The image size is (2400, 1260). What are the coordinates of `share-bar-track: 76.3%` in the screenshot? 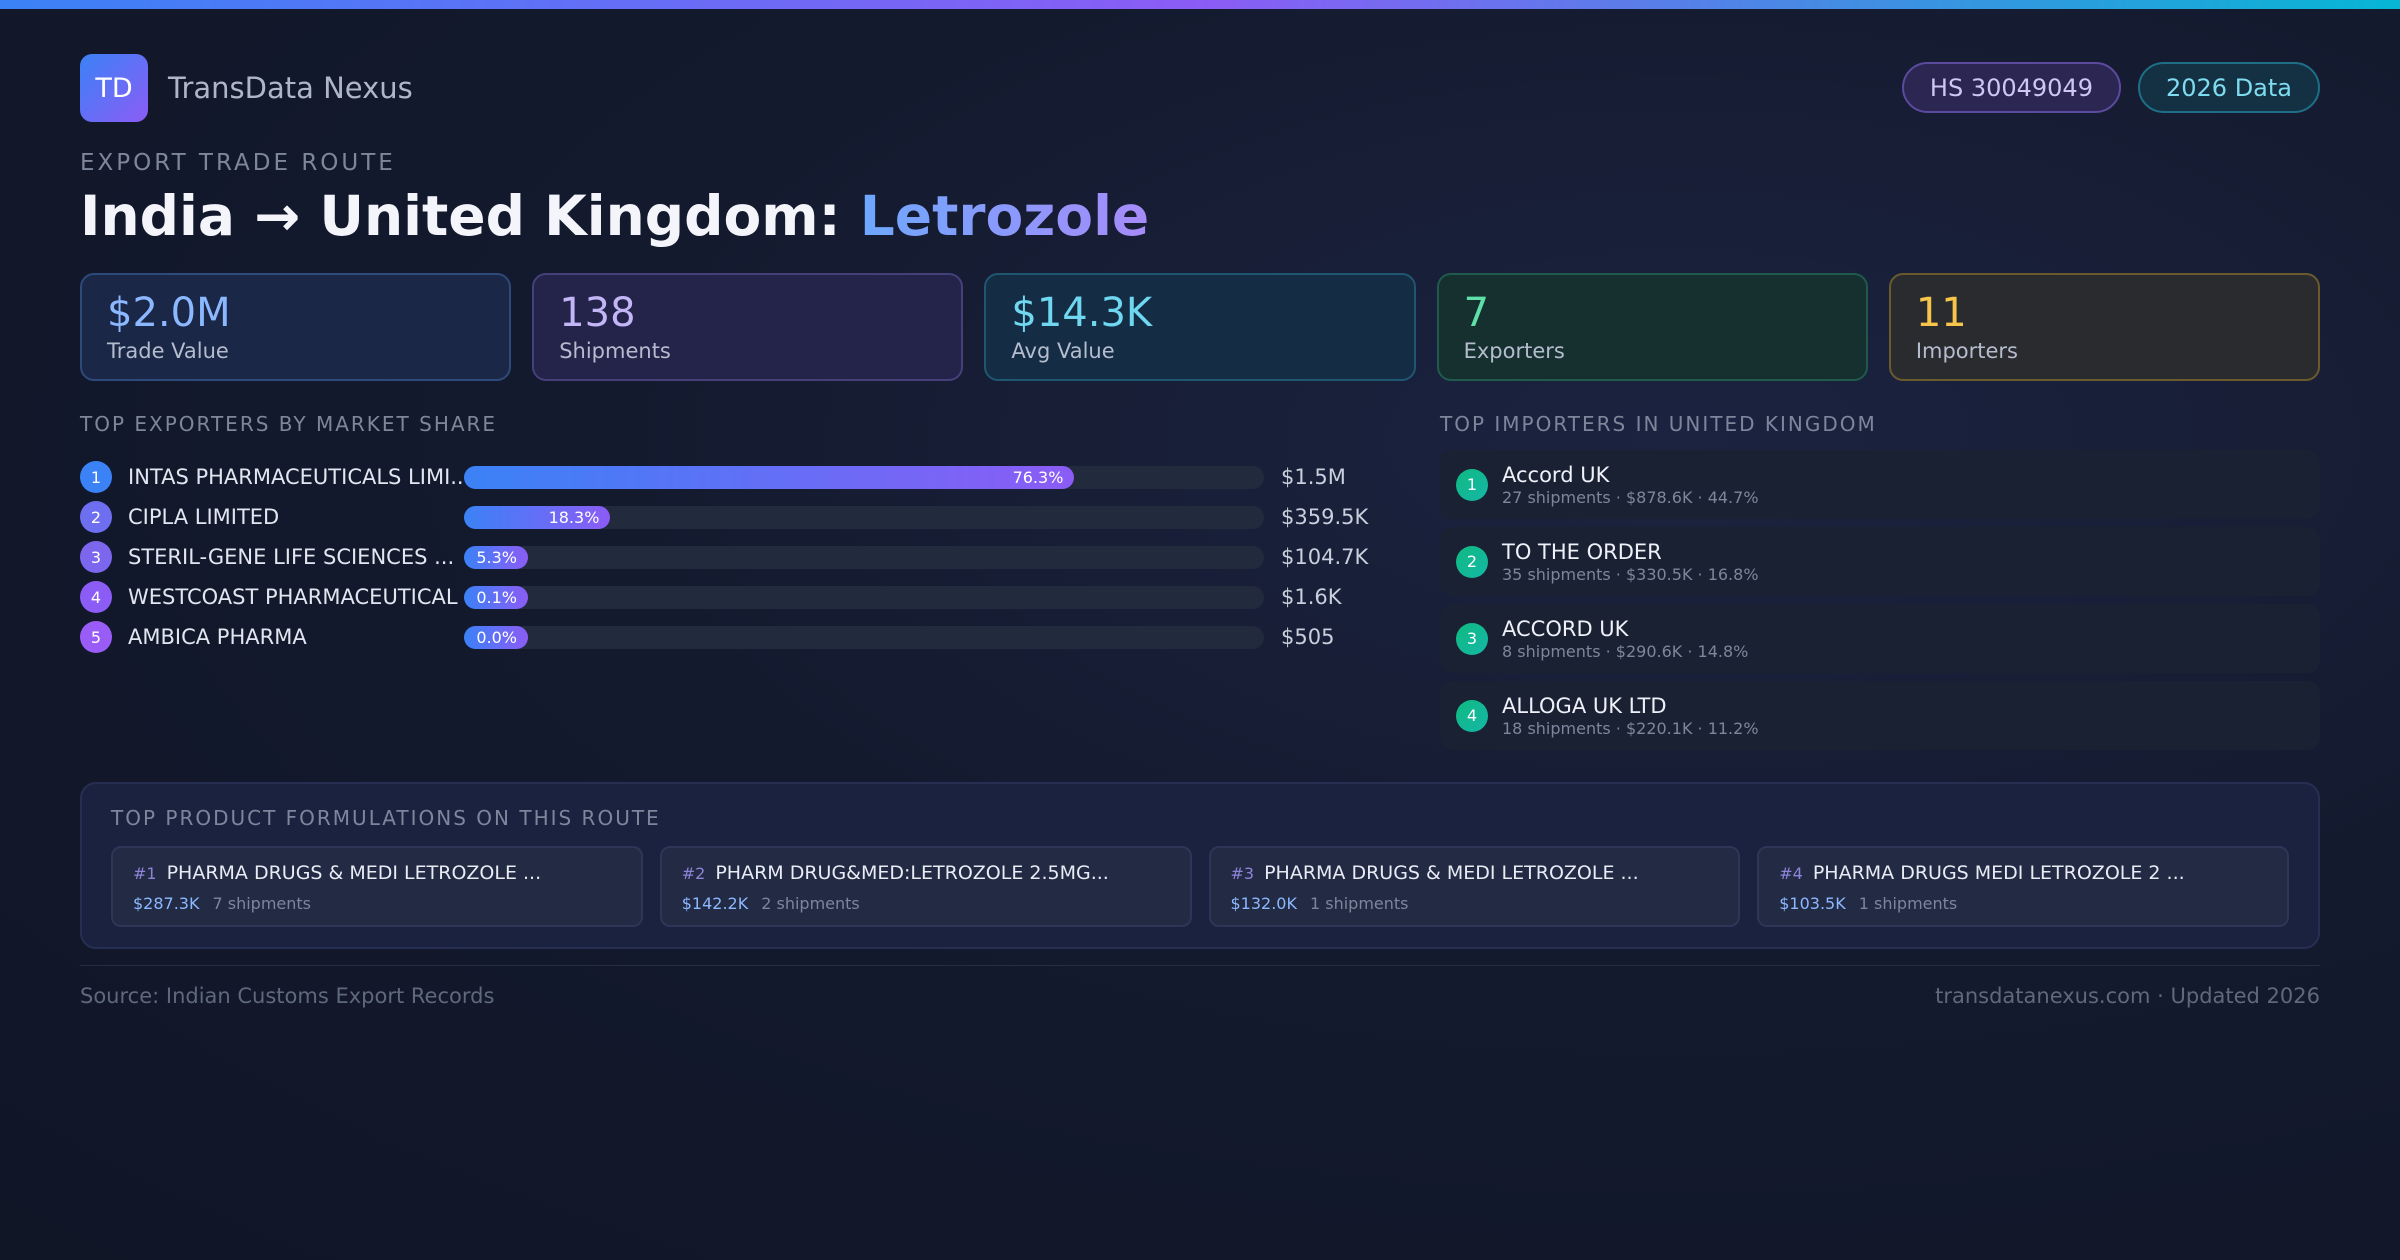 It's located at (864, 477).